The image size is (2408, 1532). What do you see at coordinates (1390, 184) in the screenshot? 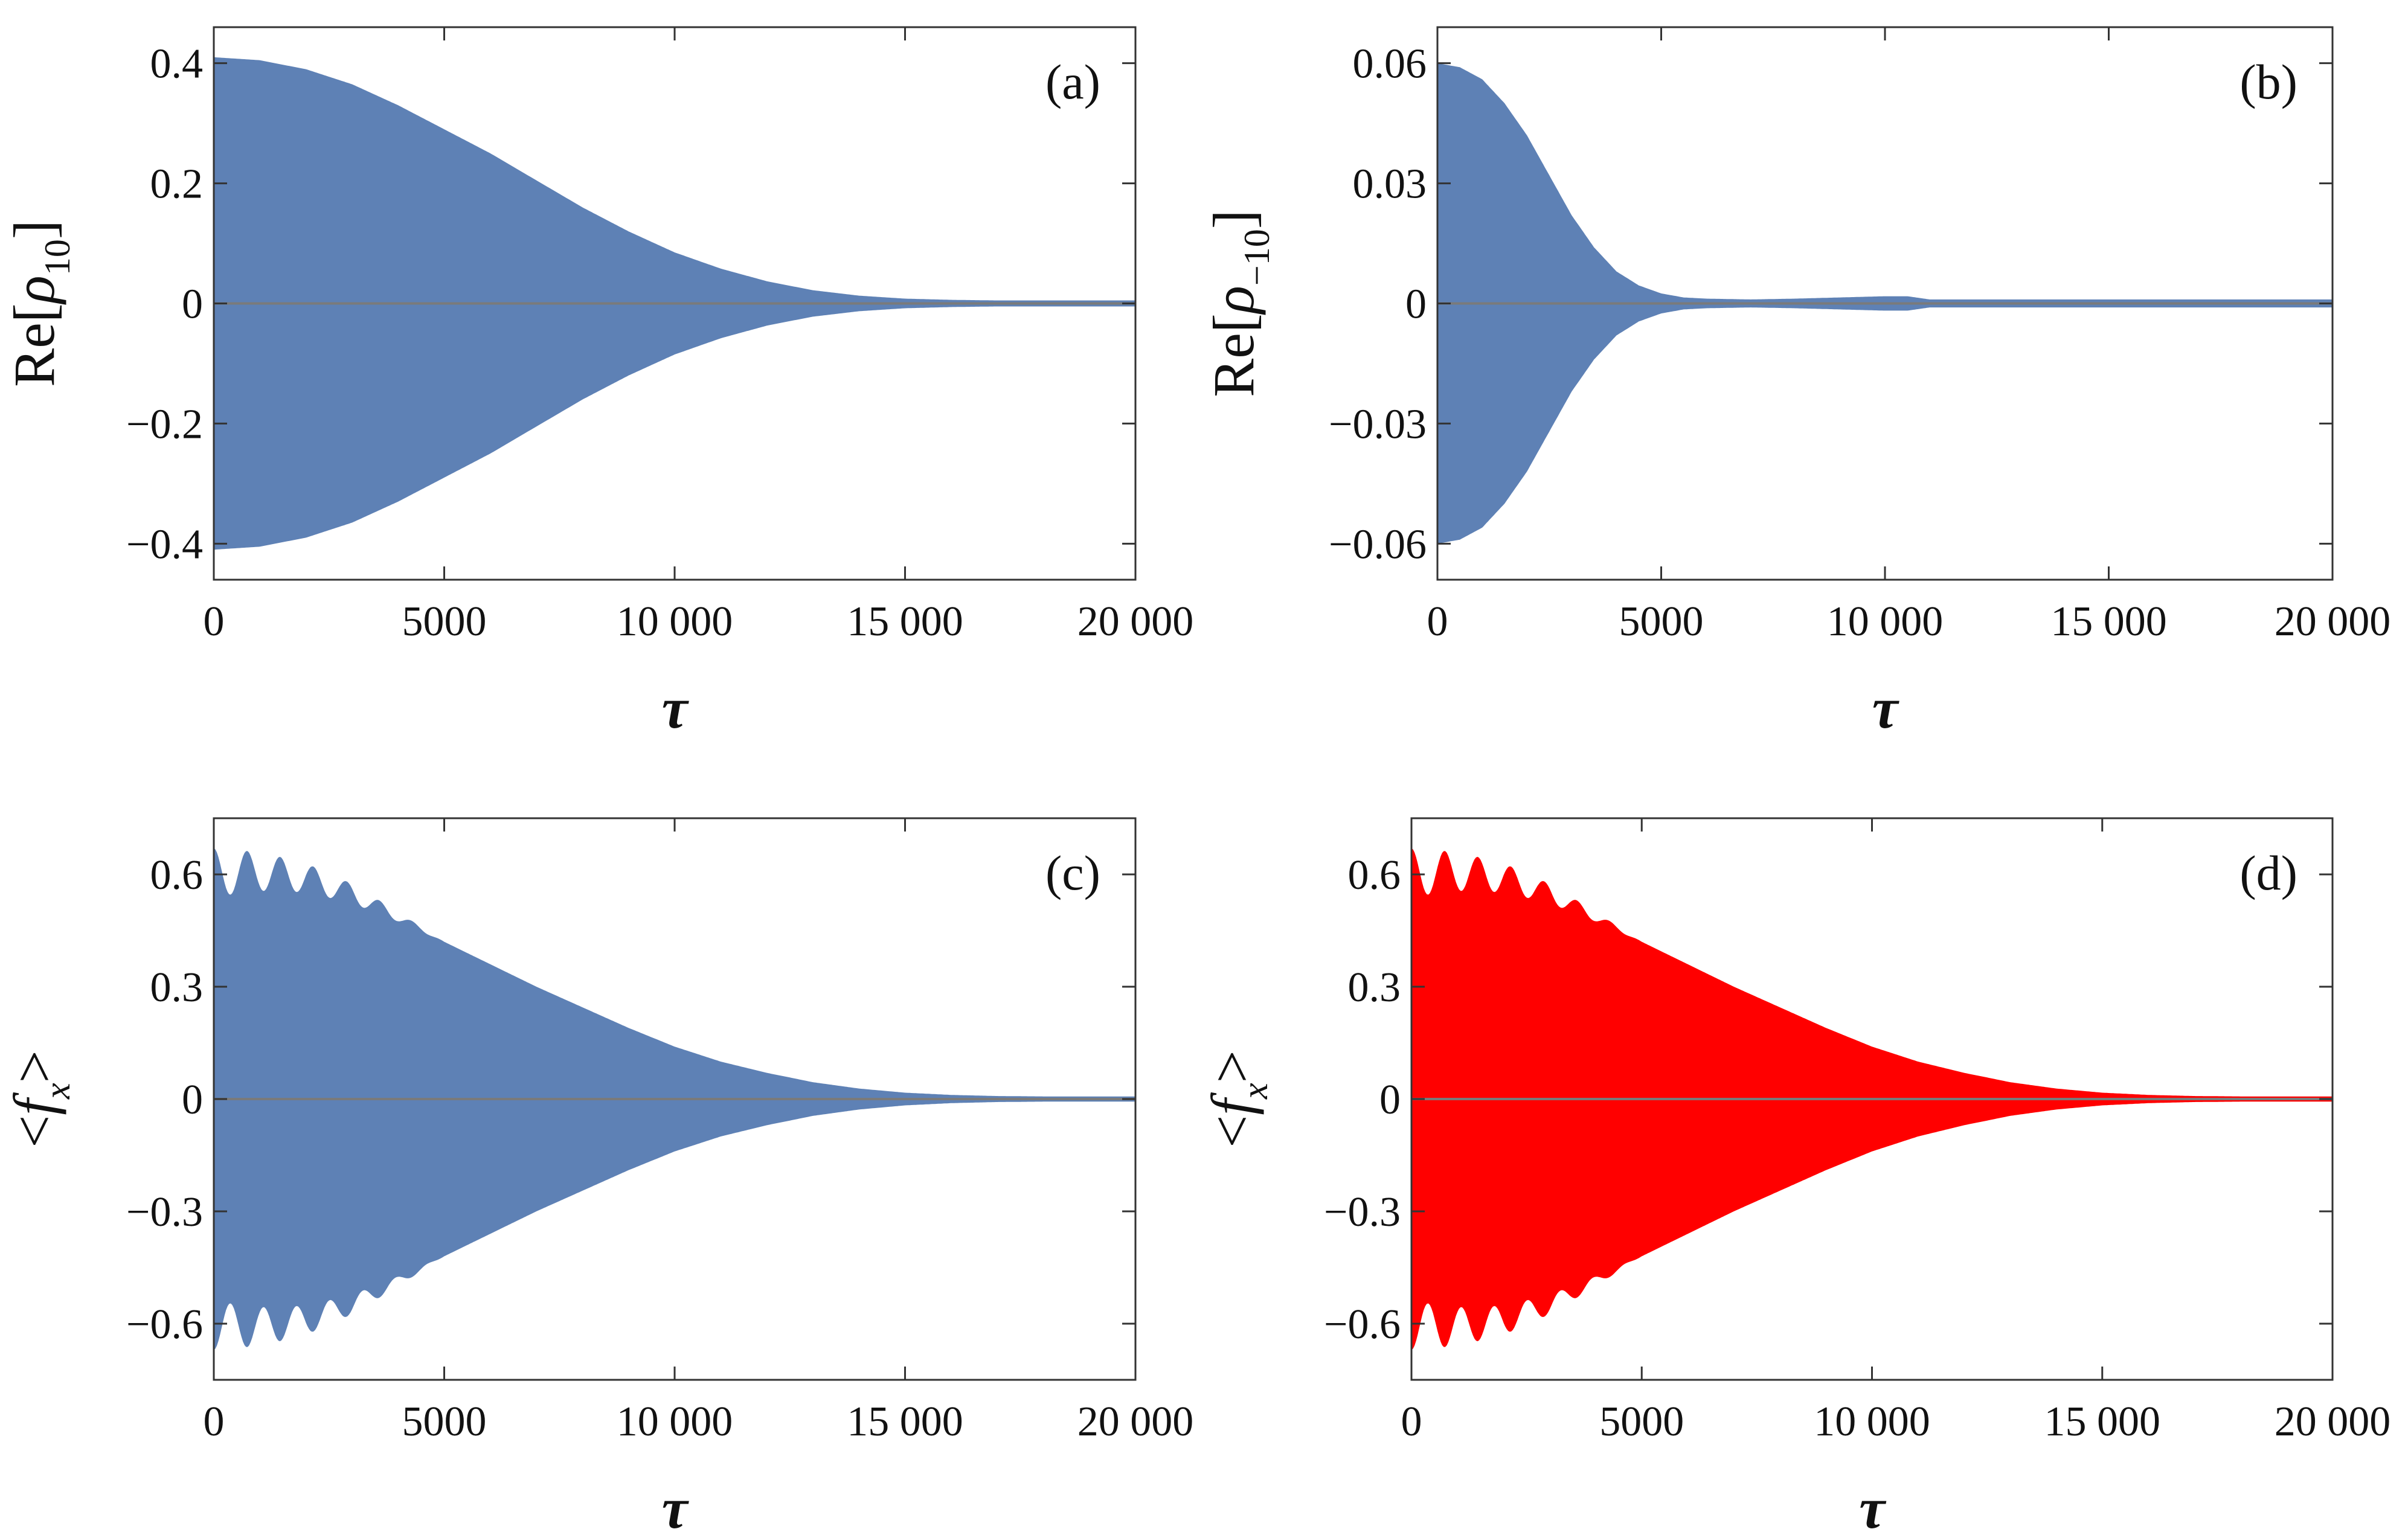
I see `y-tick-label: 0.03` at bounding box center [1390, 184].